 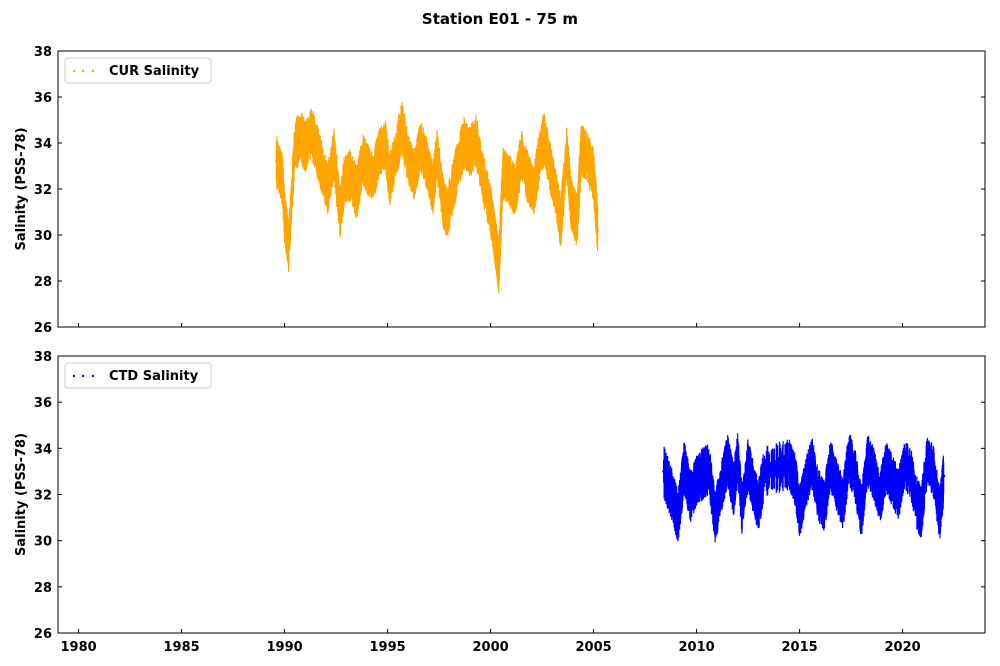 I want to click on legend-label: CUR Salinity, so click(x=154, y=71).